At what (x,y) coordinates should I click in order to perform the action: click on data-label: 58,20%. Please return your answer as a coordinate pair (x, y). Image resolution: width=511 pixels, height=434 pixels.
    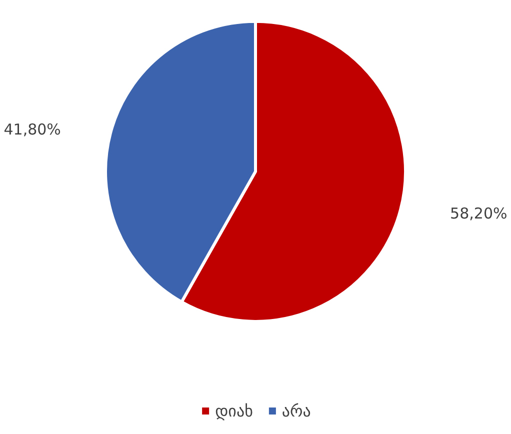
    Looking at the image, I should click on (479, 213).